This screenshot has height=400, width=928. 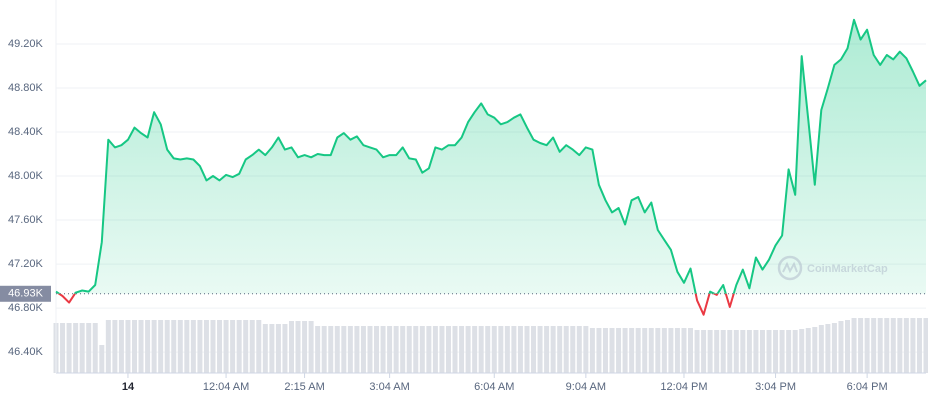 I want to click on x-tick-label: 3:04 PM, so click(x=775, y=387).